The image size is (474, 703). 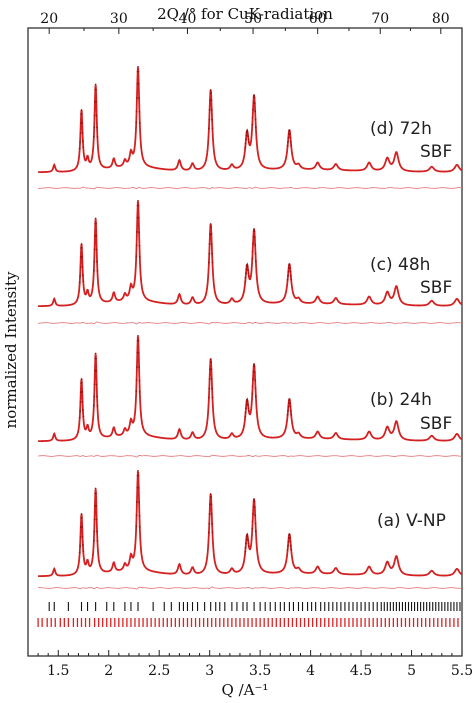 I want to click on y-axis-title: normalized Intensity, so click(x=11, y=349).